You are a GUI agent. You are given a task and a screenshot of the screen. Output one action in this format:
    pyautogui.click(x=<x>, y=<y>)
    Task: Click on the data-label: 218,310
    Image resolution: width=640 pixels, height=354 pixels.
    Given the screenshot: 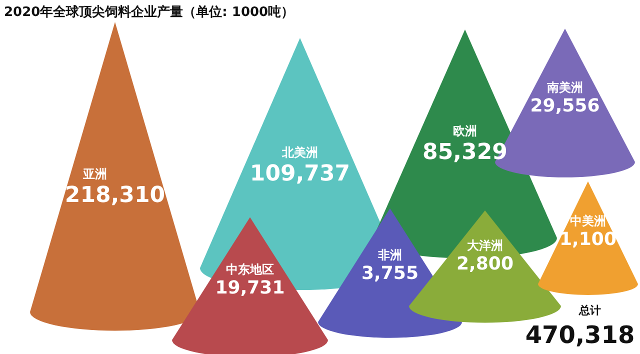 What is the action you would take?
    pyautogui.click(x=115, y=195)
    